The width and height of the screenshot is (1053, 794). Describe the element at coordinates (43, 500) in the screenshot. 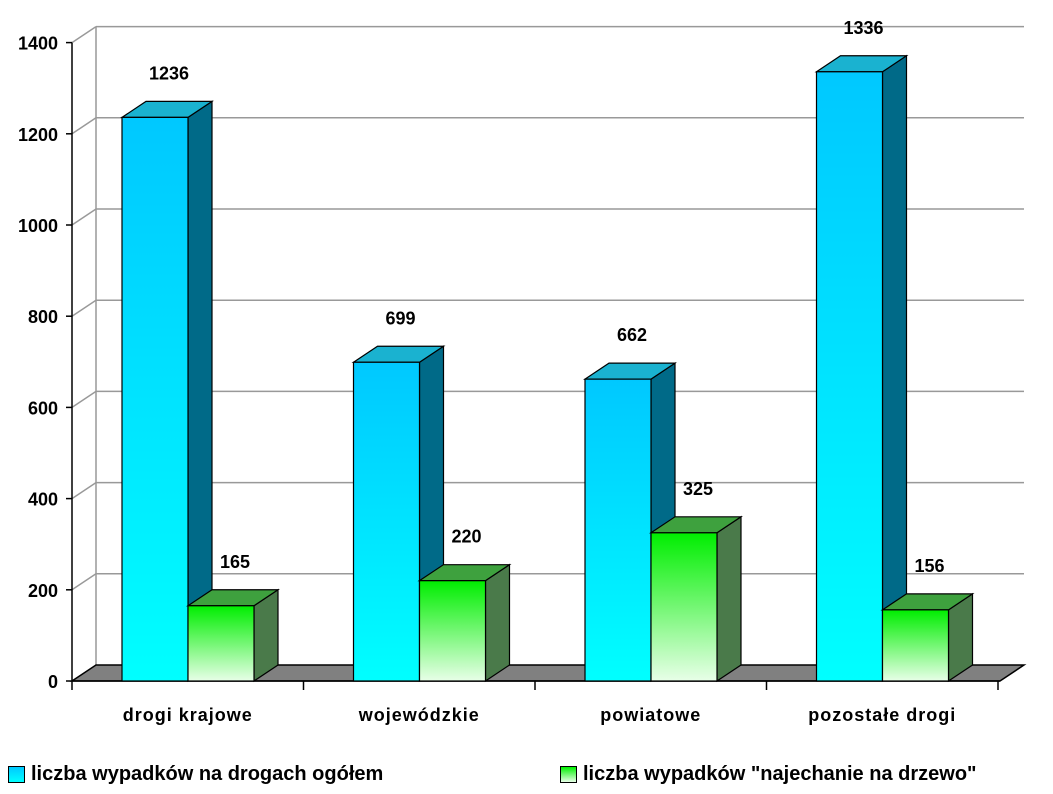

I see `y-tick-label: 400` at that location.